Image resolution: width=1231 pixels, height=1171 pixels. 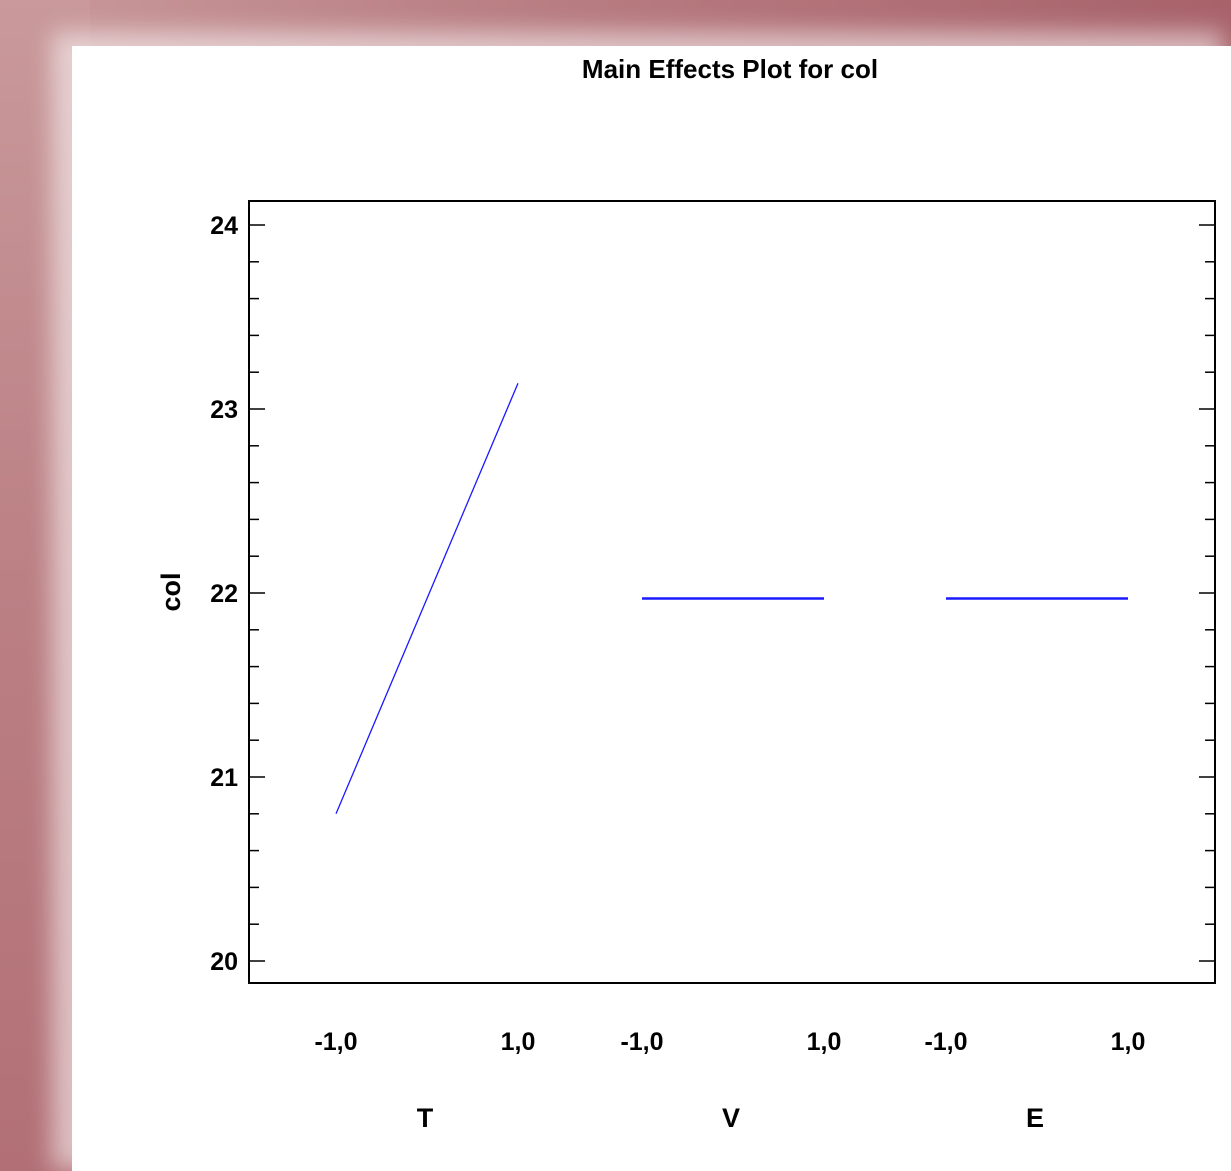 I want to click on y-tick-label: 24, so click(x=224, y=226).